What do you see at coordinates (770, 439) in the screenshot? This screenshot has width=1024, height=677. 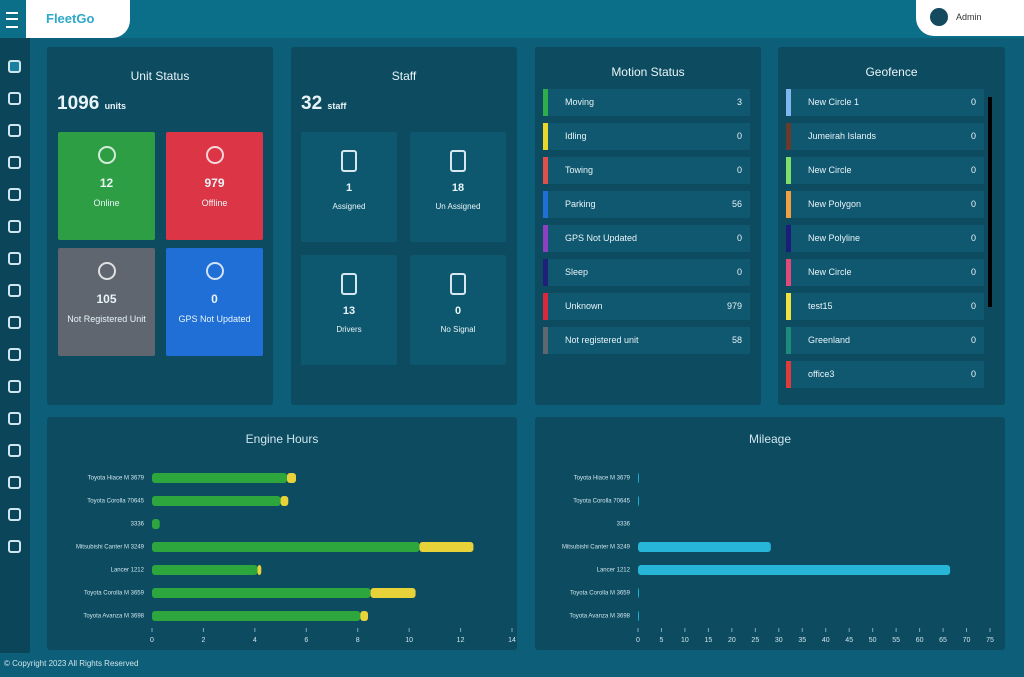 I see `chart-title: Mileage` at bounding box center [770, 439].